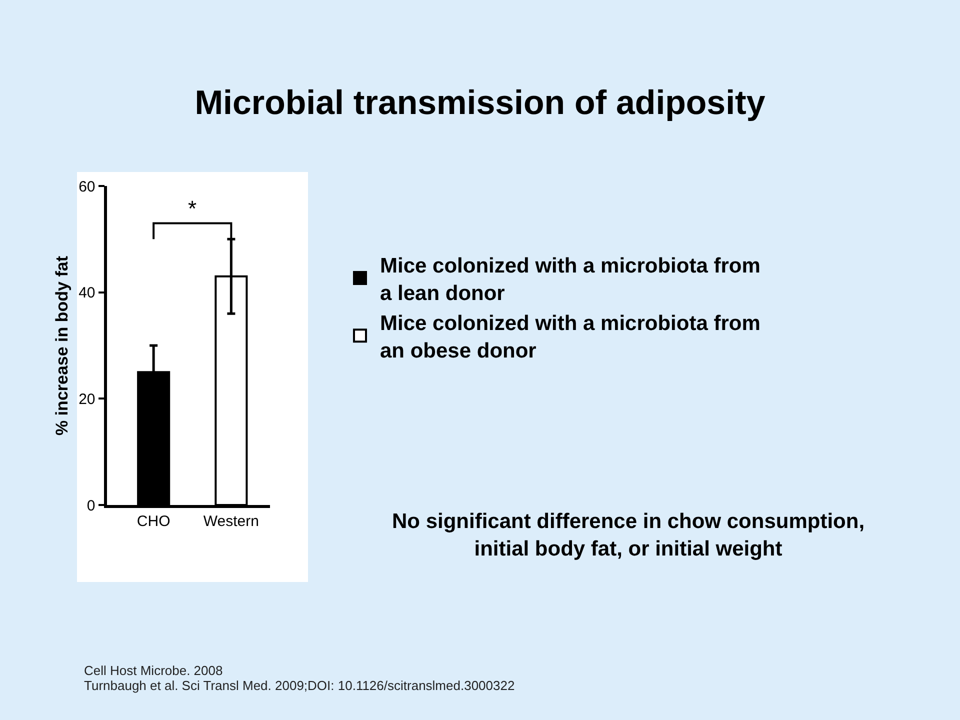 Image resolution: width=960 pixels, height=720 pixels. I want to click on text: Turnbaugh et al. Sci Transl Med. 2009;DOI: 10.1126/scitranslmed.3000322, so click(299, 685).